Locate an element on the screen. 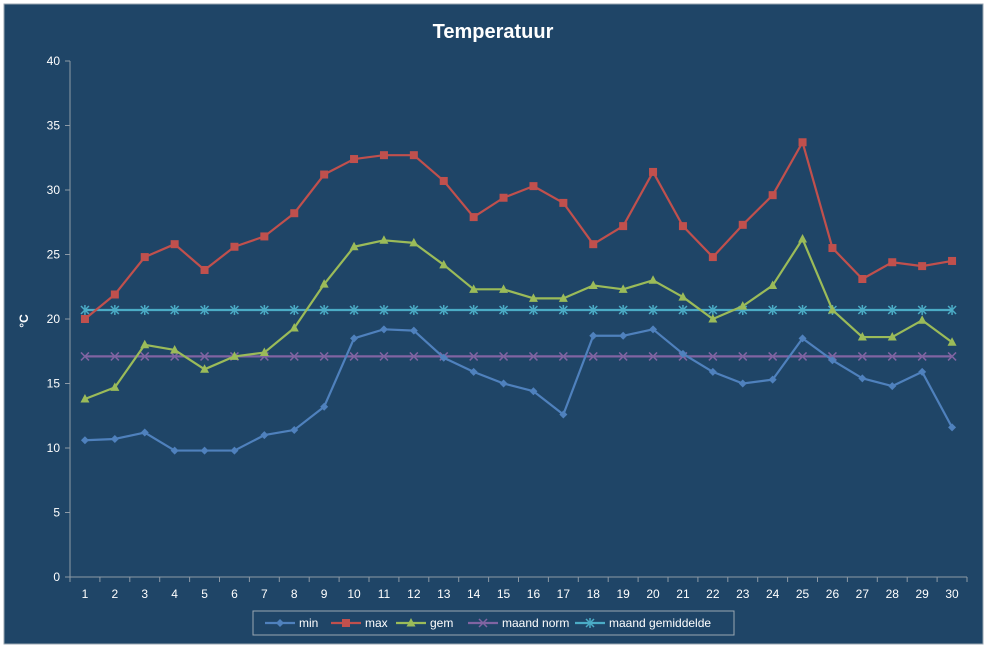 The width and height of the screenshot is (987, 653). x-tick-label: 18 is located at coordinates (594, 594).